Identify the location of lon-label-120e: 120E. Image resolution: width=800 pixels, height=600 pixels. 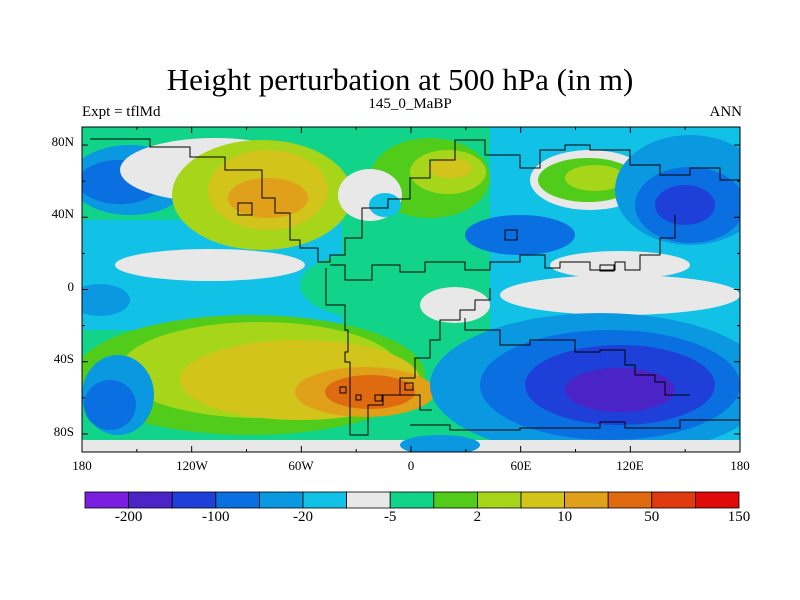
(630, 465).